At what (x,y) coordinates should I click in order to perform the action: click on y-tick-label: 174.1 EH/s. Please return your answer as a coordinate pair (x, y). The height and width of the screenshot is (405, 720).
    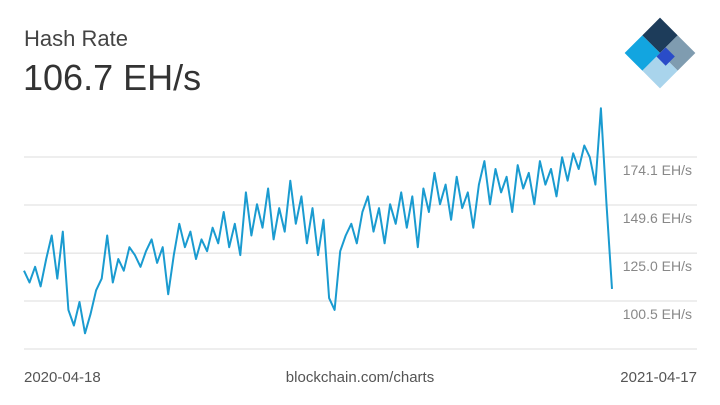
    Looking at the image, I should click on (657, 170).